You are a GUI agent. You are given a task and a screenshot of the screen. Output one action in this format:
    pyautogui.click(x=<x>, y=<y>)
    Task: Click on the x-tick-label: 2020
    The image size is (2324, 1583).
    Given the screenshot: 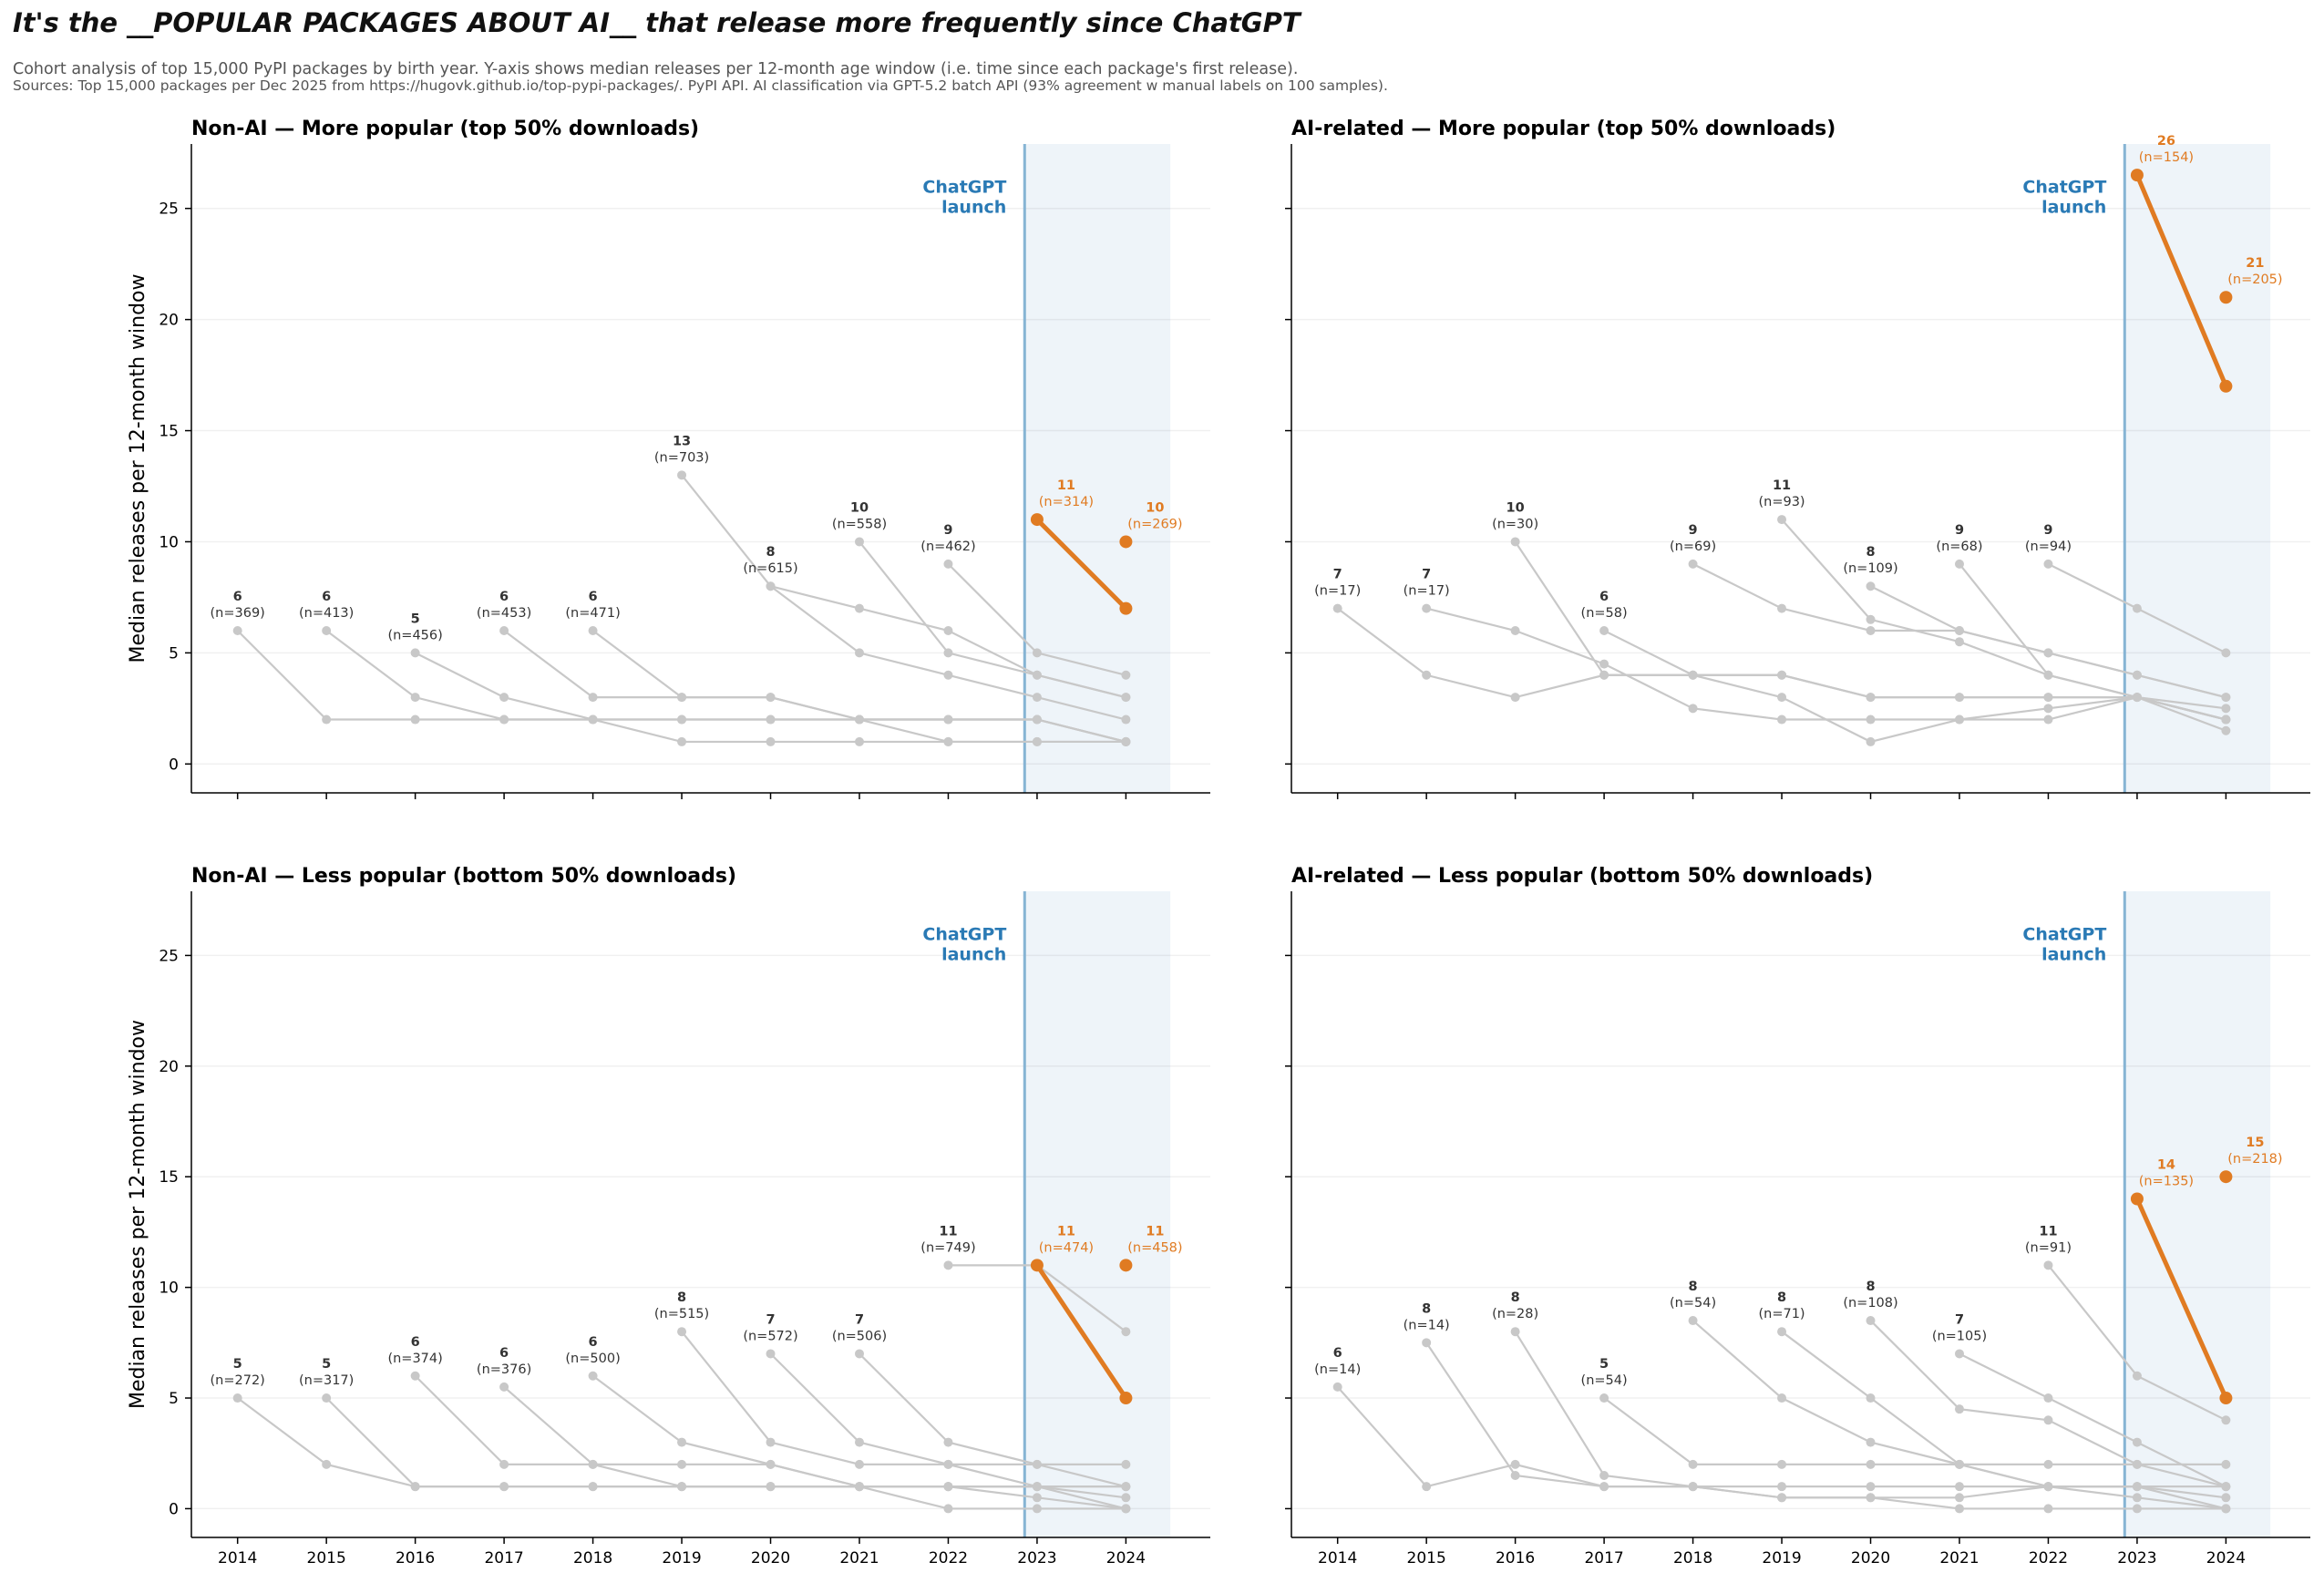 What is the action you would take?
    pyautogui.click(x=770, y=1558)
    